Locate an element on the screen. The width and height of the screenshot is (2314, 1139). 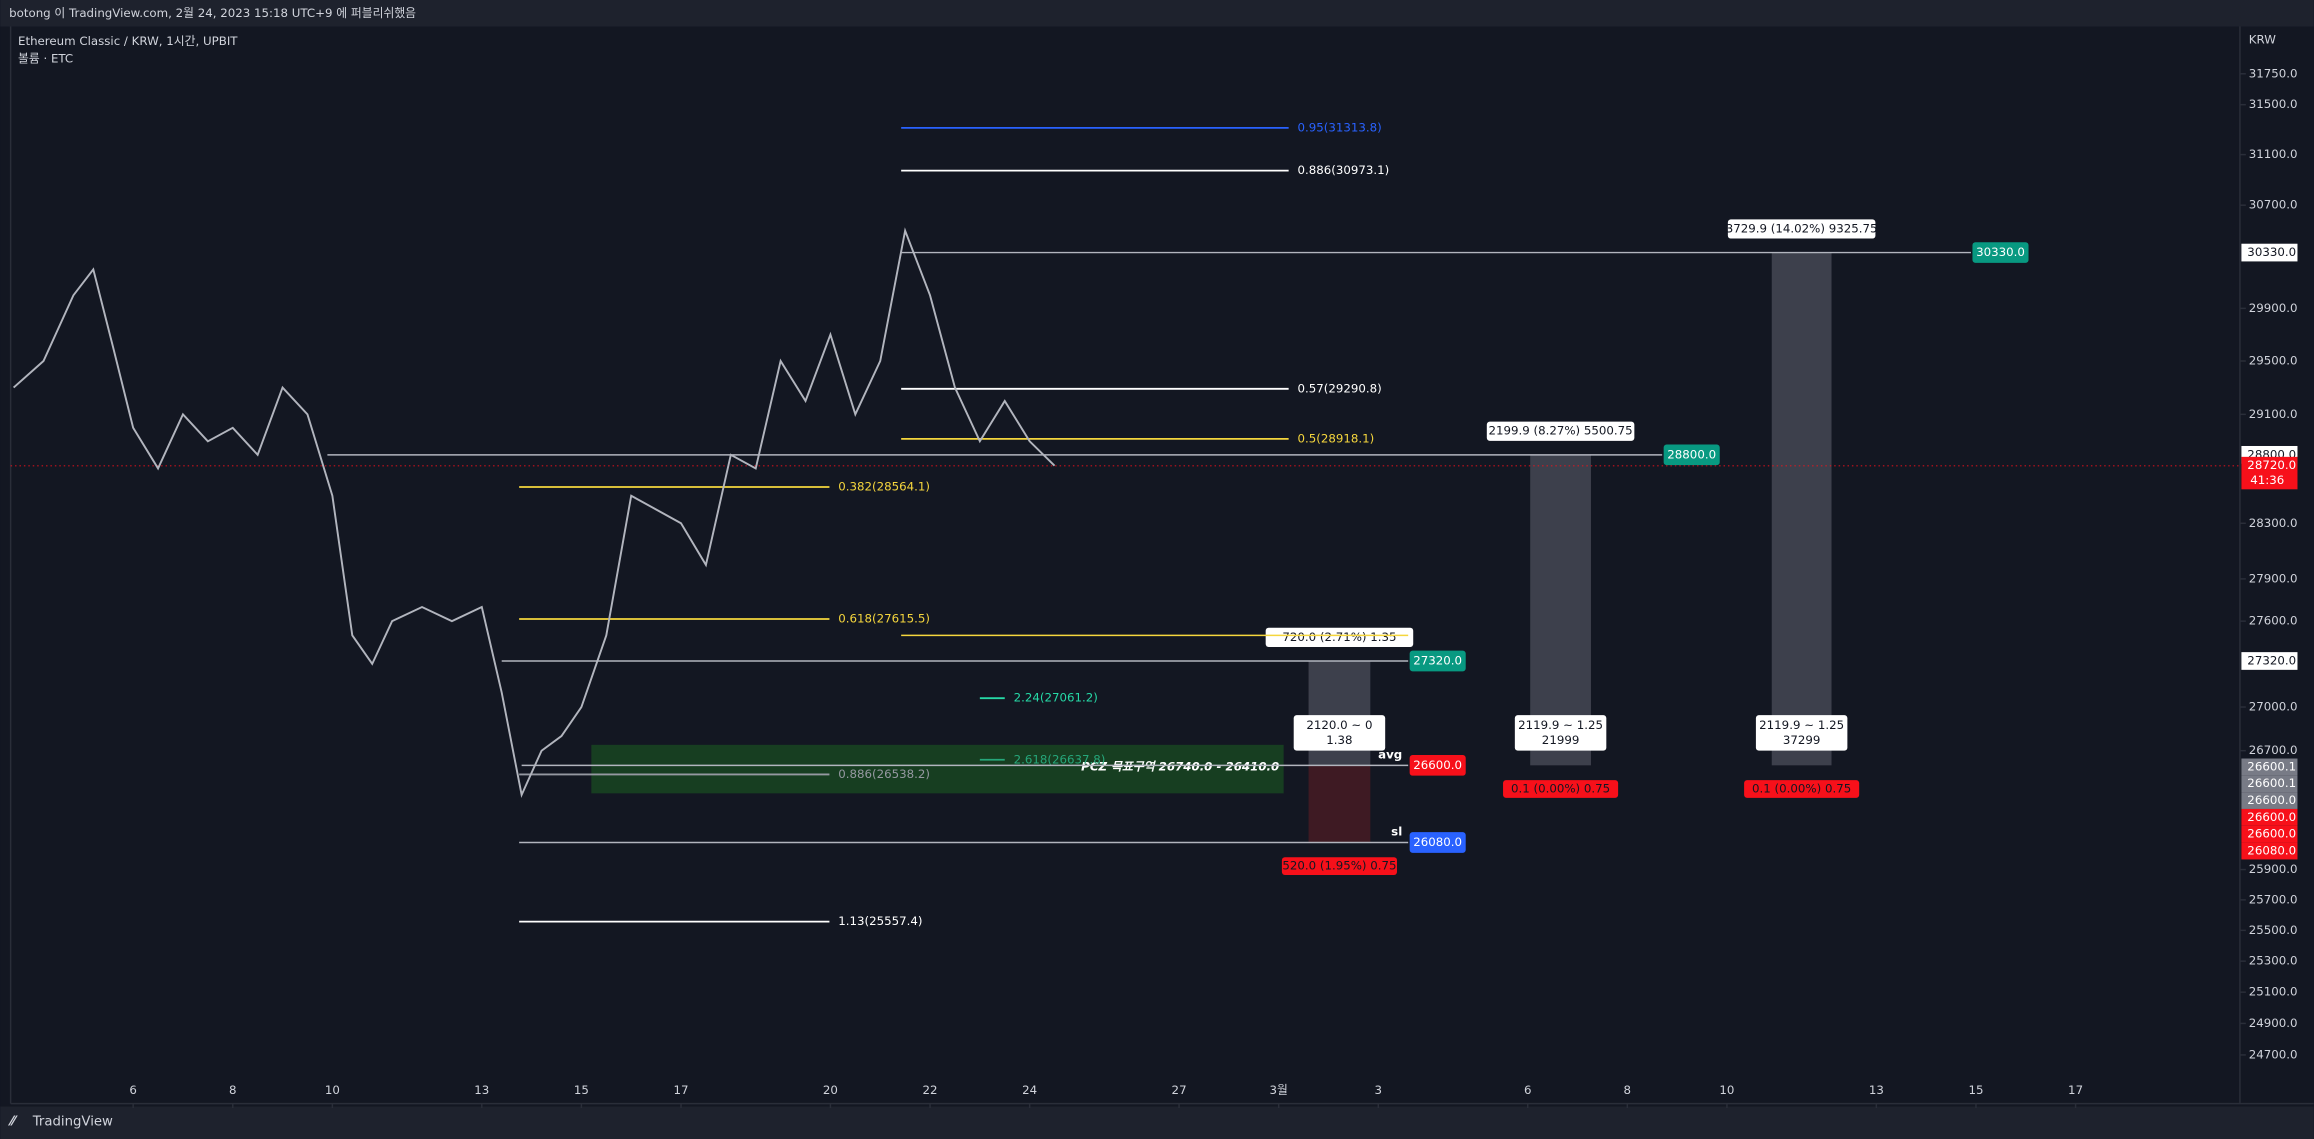
y-tick-label: 25900.0 is located at coordinates (2273, 869).